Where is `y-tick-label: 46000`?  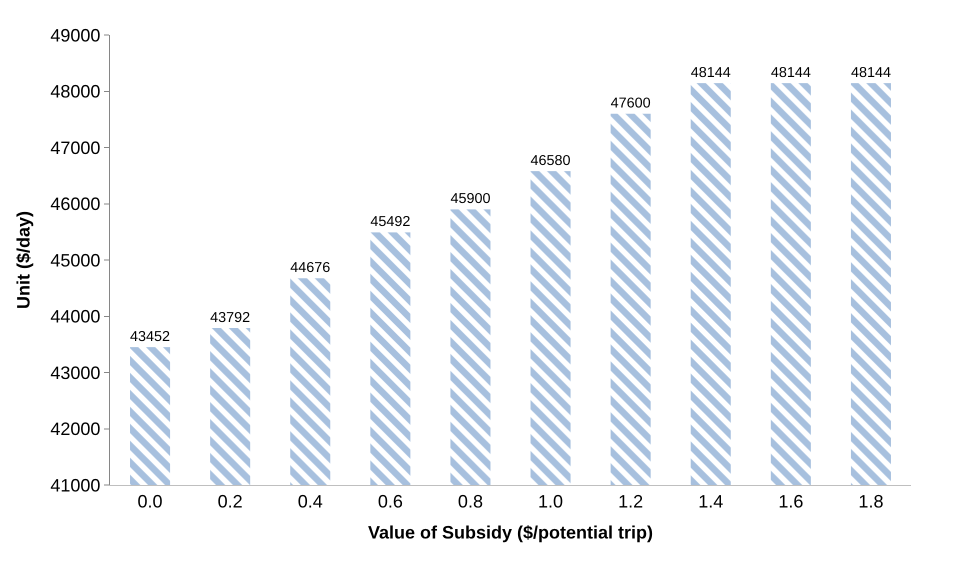 y-tick-label: 46000 is located at coordinates (75, 204).